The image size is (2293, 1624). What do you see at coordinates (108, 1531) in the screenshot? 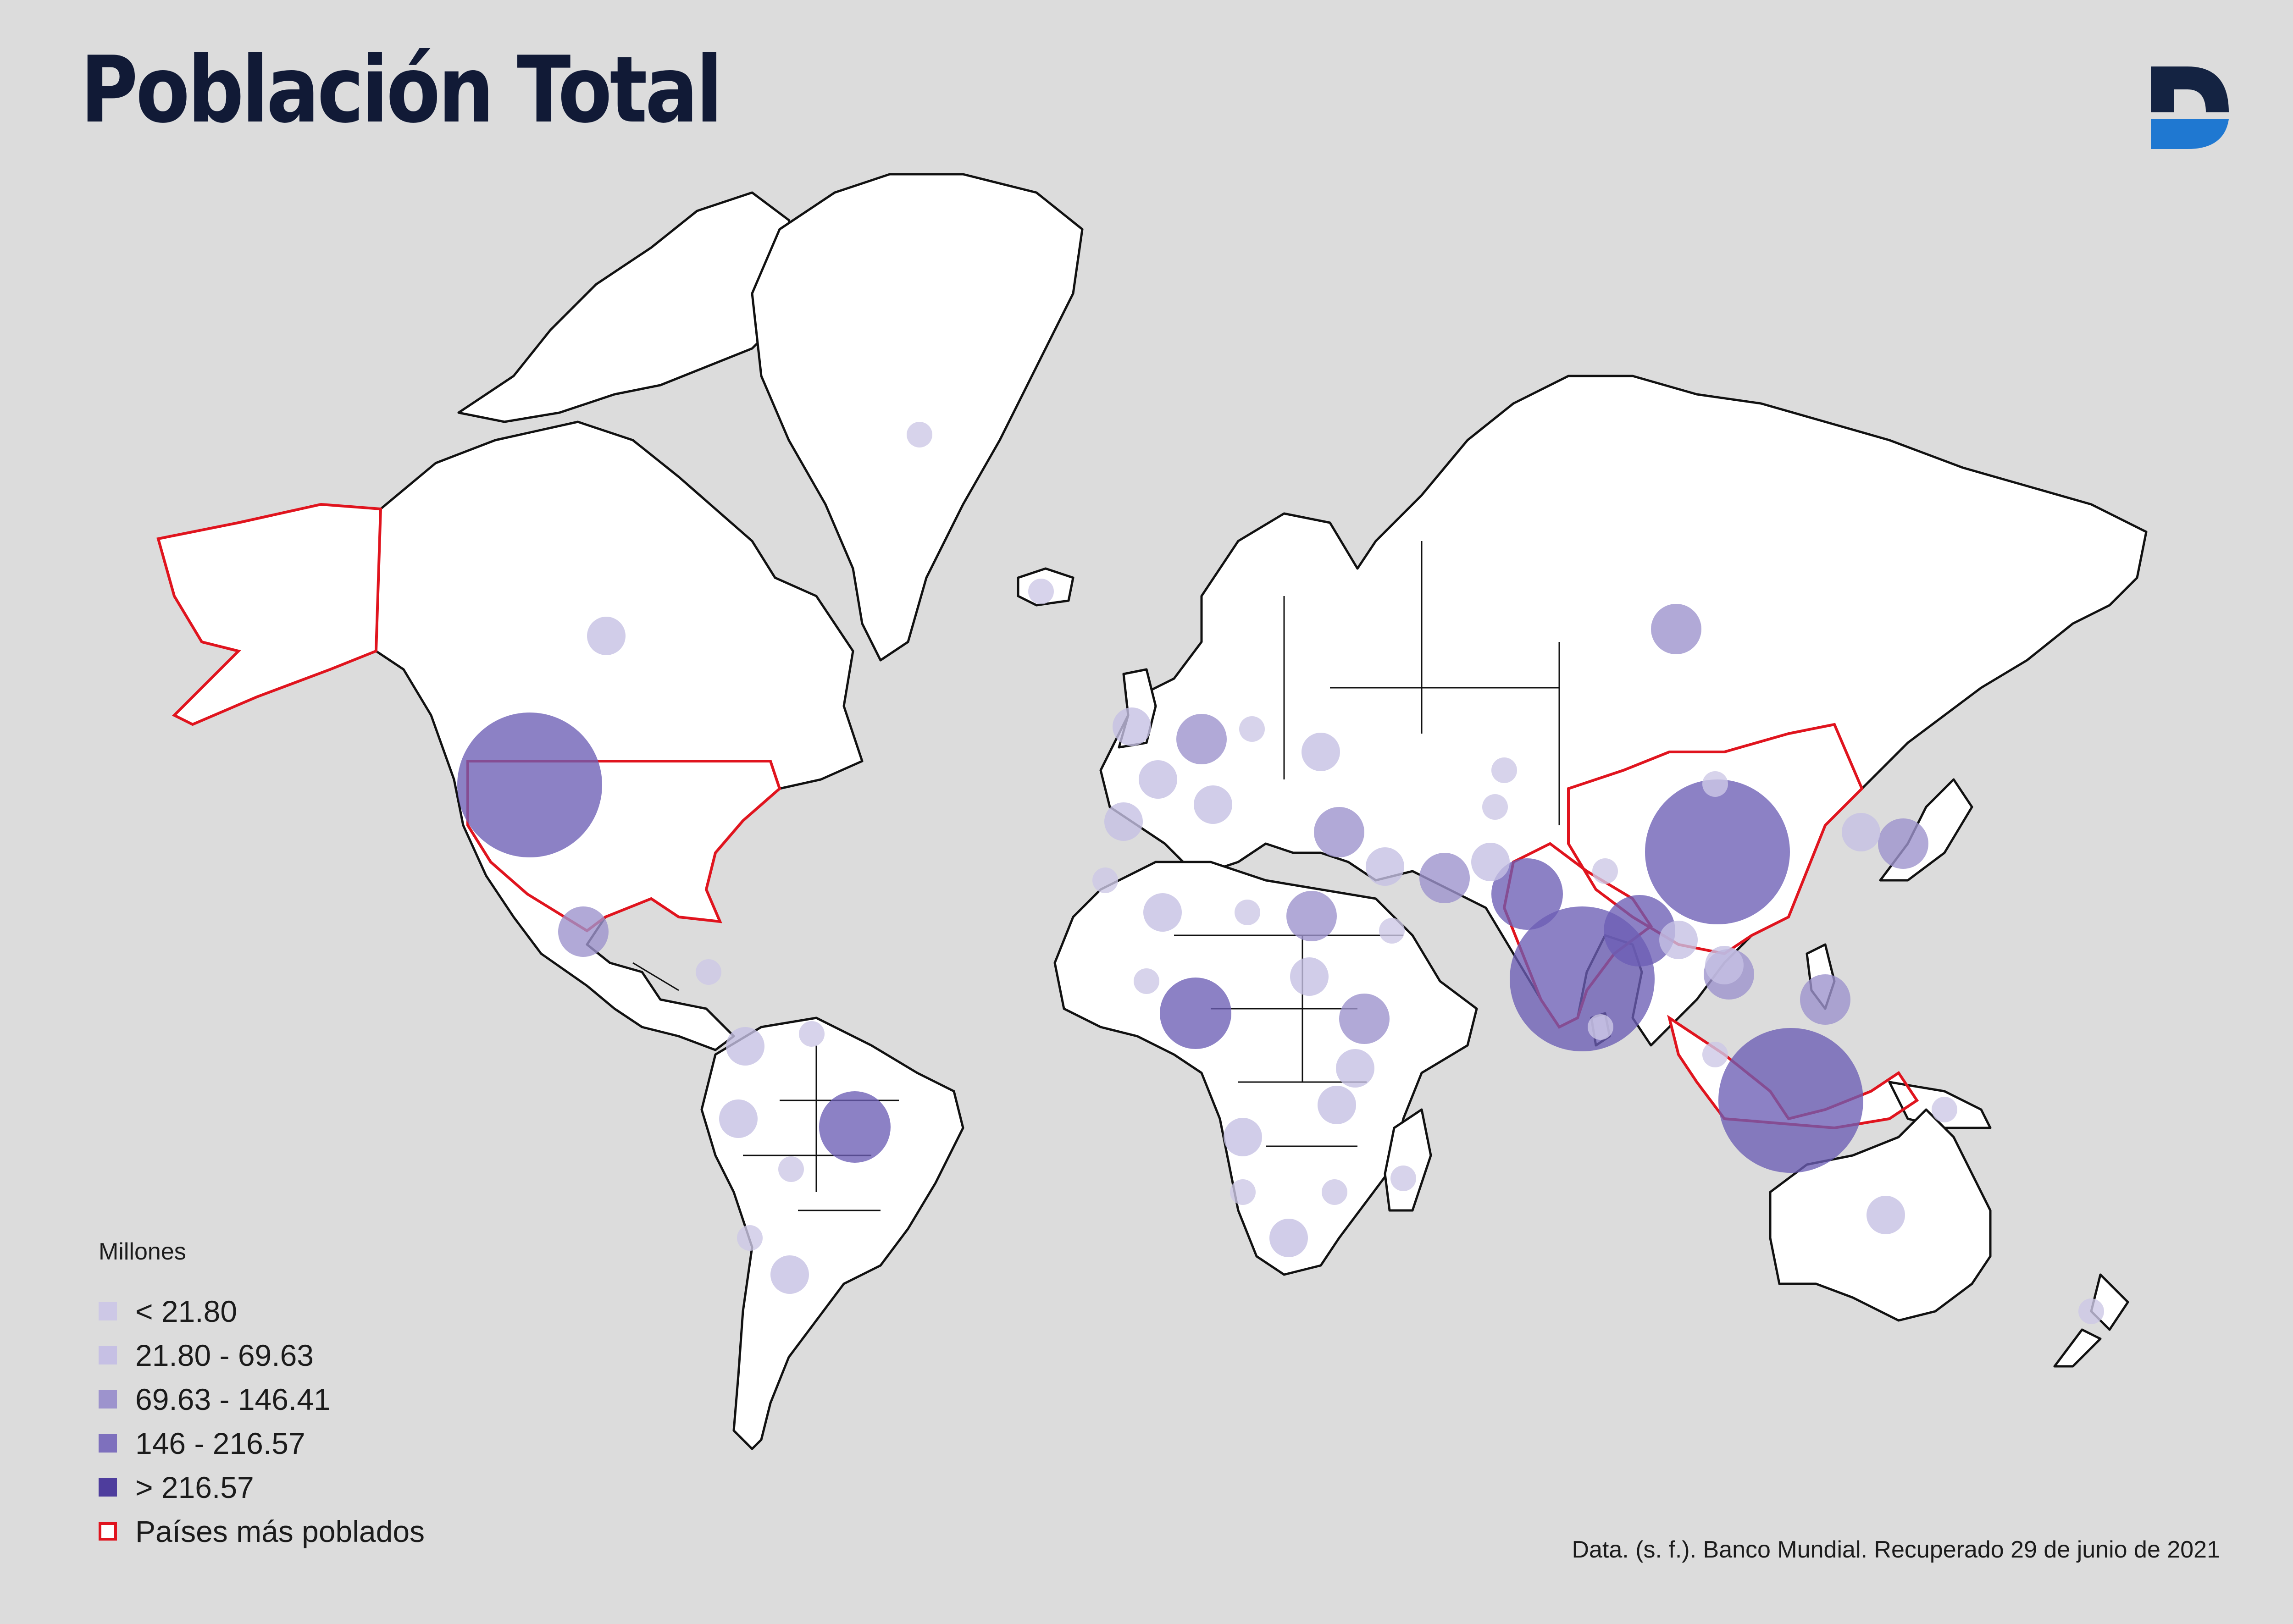
I see `legend-swatch-highlight` at bounding box center [108, 1531].